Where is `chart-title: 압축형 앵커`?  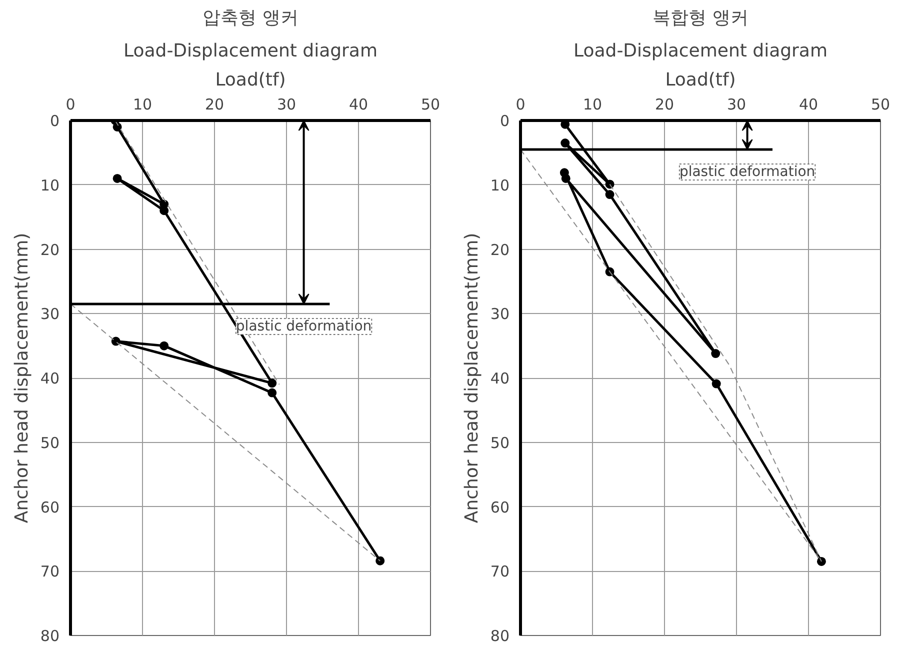 chart-title: 압축형 앵커 is located at coordinates (250, 18).